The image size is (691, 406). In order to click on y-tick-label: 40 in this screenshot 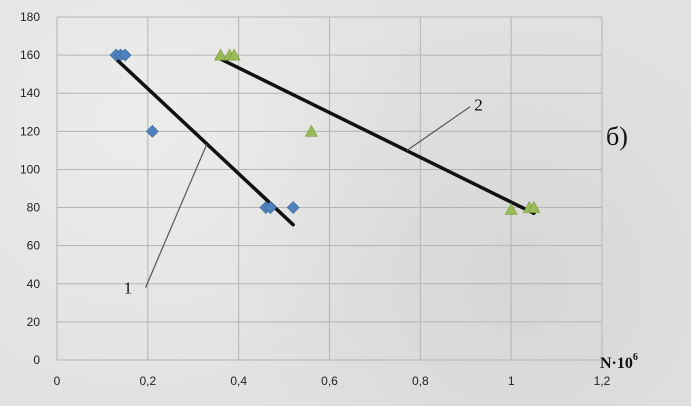, I will do `click(34, 284)`.